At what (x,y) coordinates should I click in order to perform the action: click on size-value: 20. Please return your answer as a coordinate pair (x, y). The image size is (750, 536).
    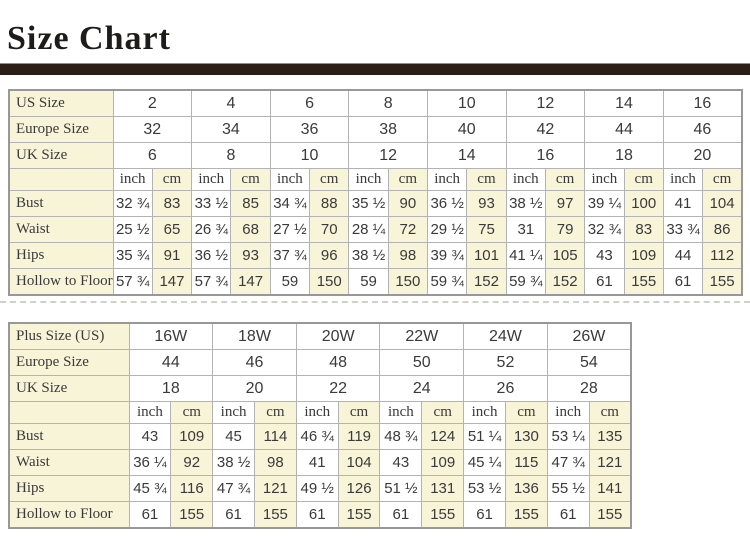
    Looking at the image, I should click on (702, 155).